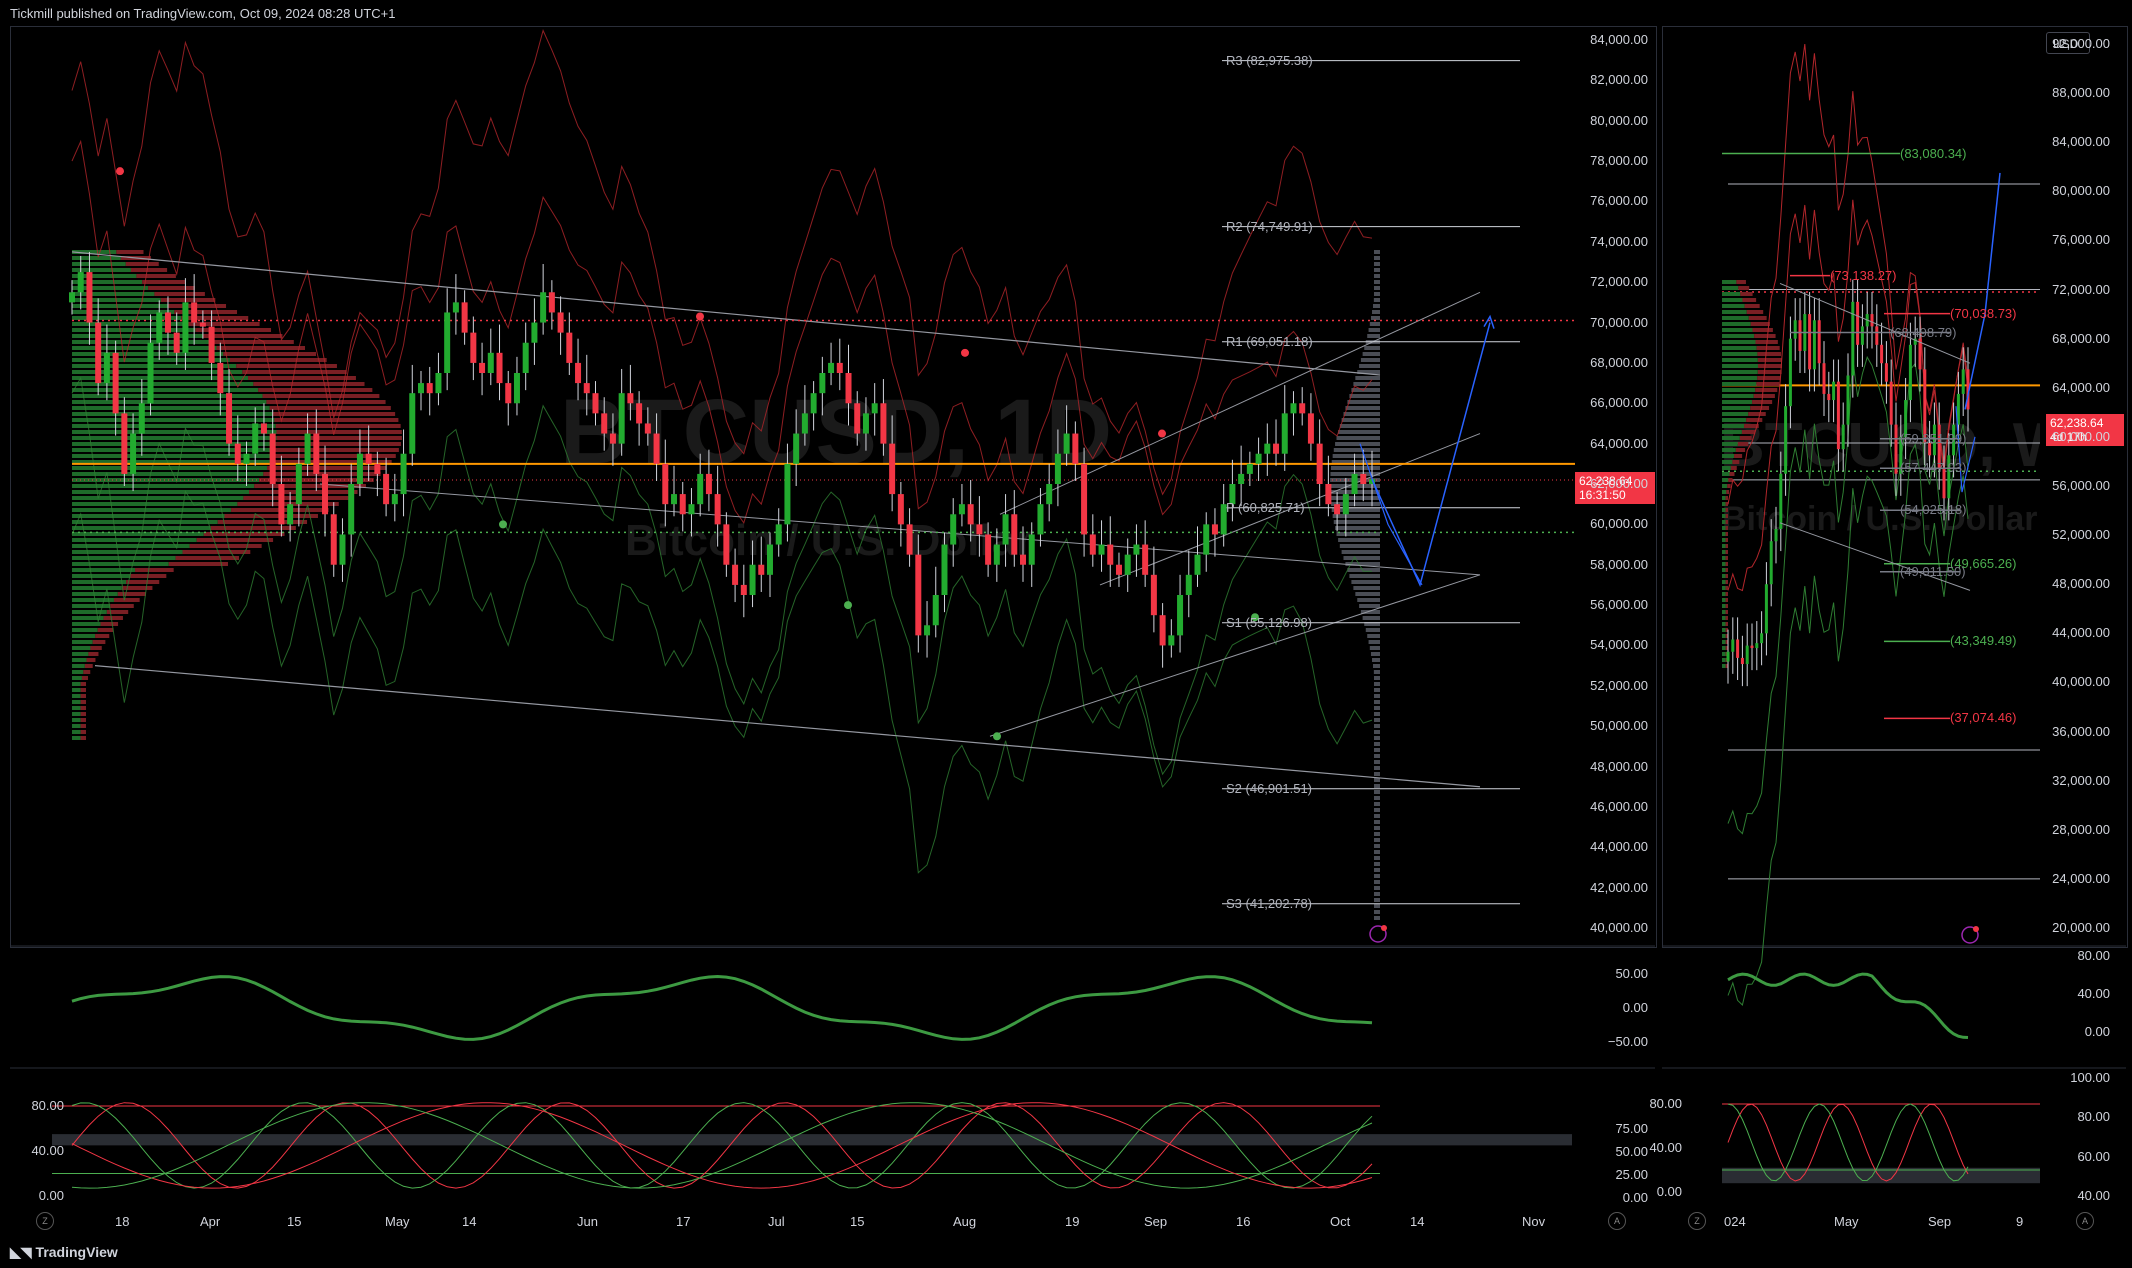  I want to click on forecast-projection-path, so click(1431, 455).